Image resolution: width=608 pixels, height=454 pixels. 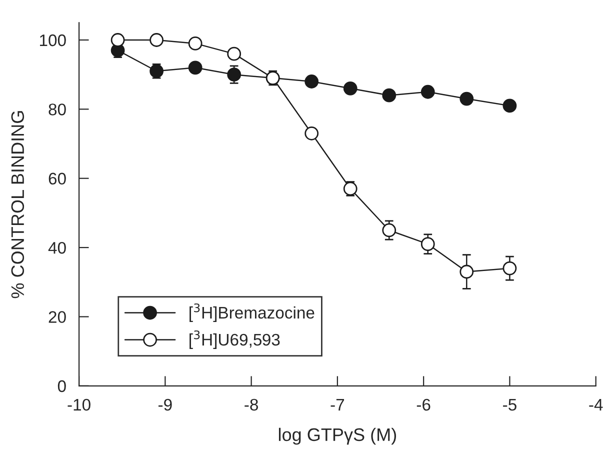 What do you see at coordinates (165, 404) in the screenshot?
I see `x-tick-label: -9` at bounding box center [165, 404].